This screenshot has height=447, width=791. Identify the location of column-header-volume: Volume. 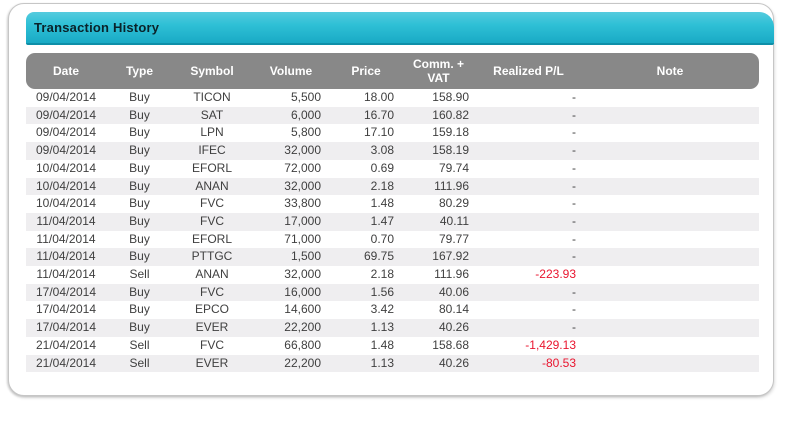
(291, 71).